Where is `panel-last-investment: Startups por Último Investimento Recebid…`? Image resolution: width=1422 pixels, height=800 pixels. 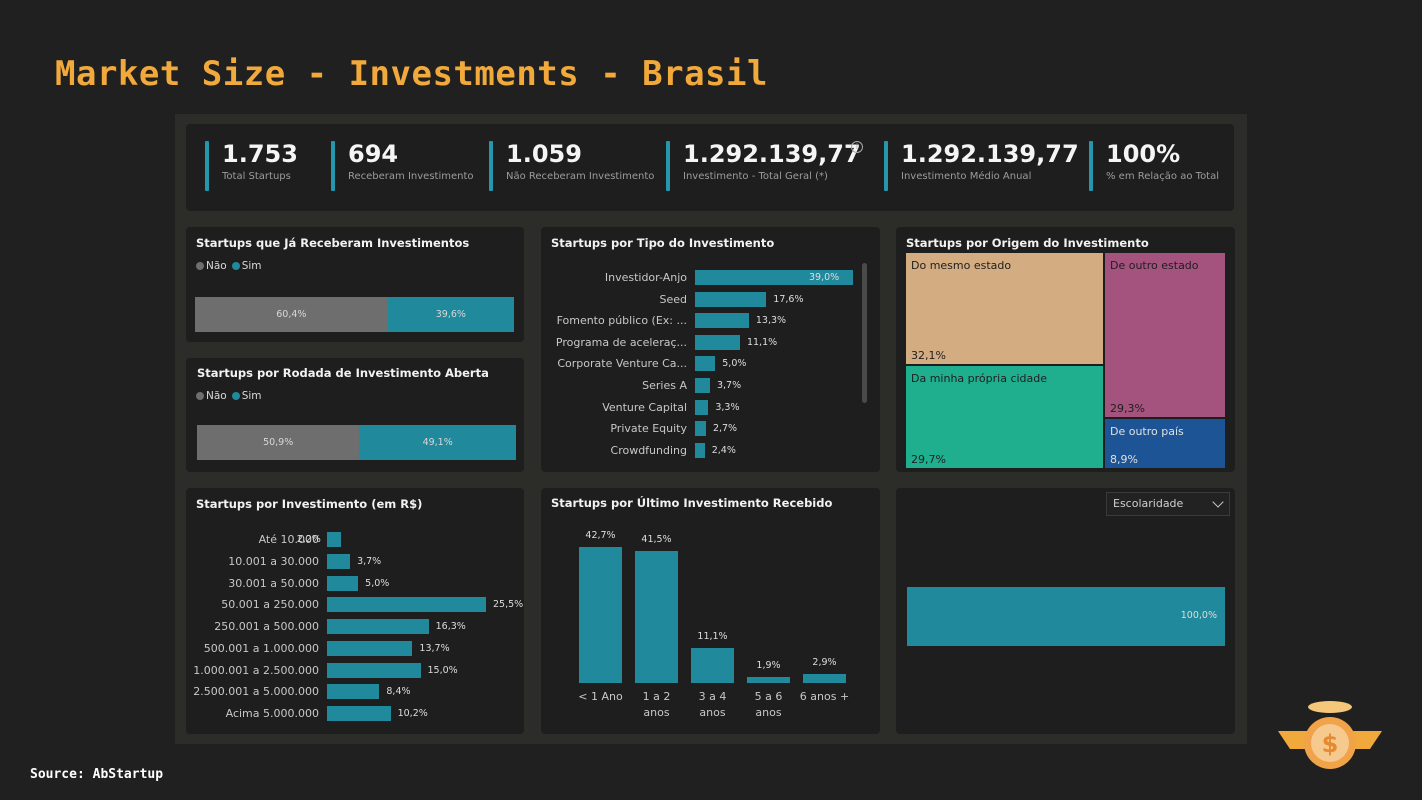 panel-last-investment: Startups por Último Investimento Recebid… is located at coordinates (710, 611).